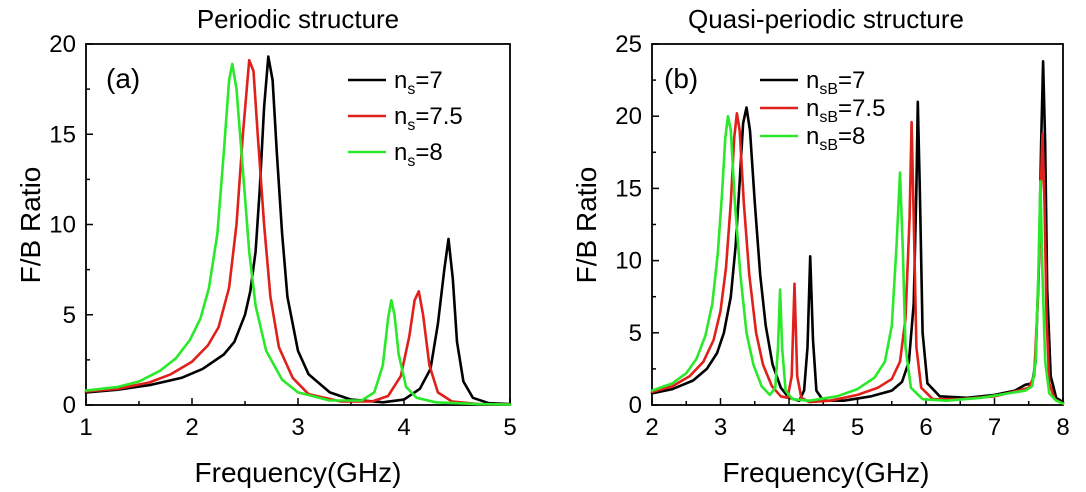 The height and width of the screenshot is (492, 1086). I want to click on chart-title: Periodic structure, so click(298, 19).